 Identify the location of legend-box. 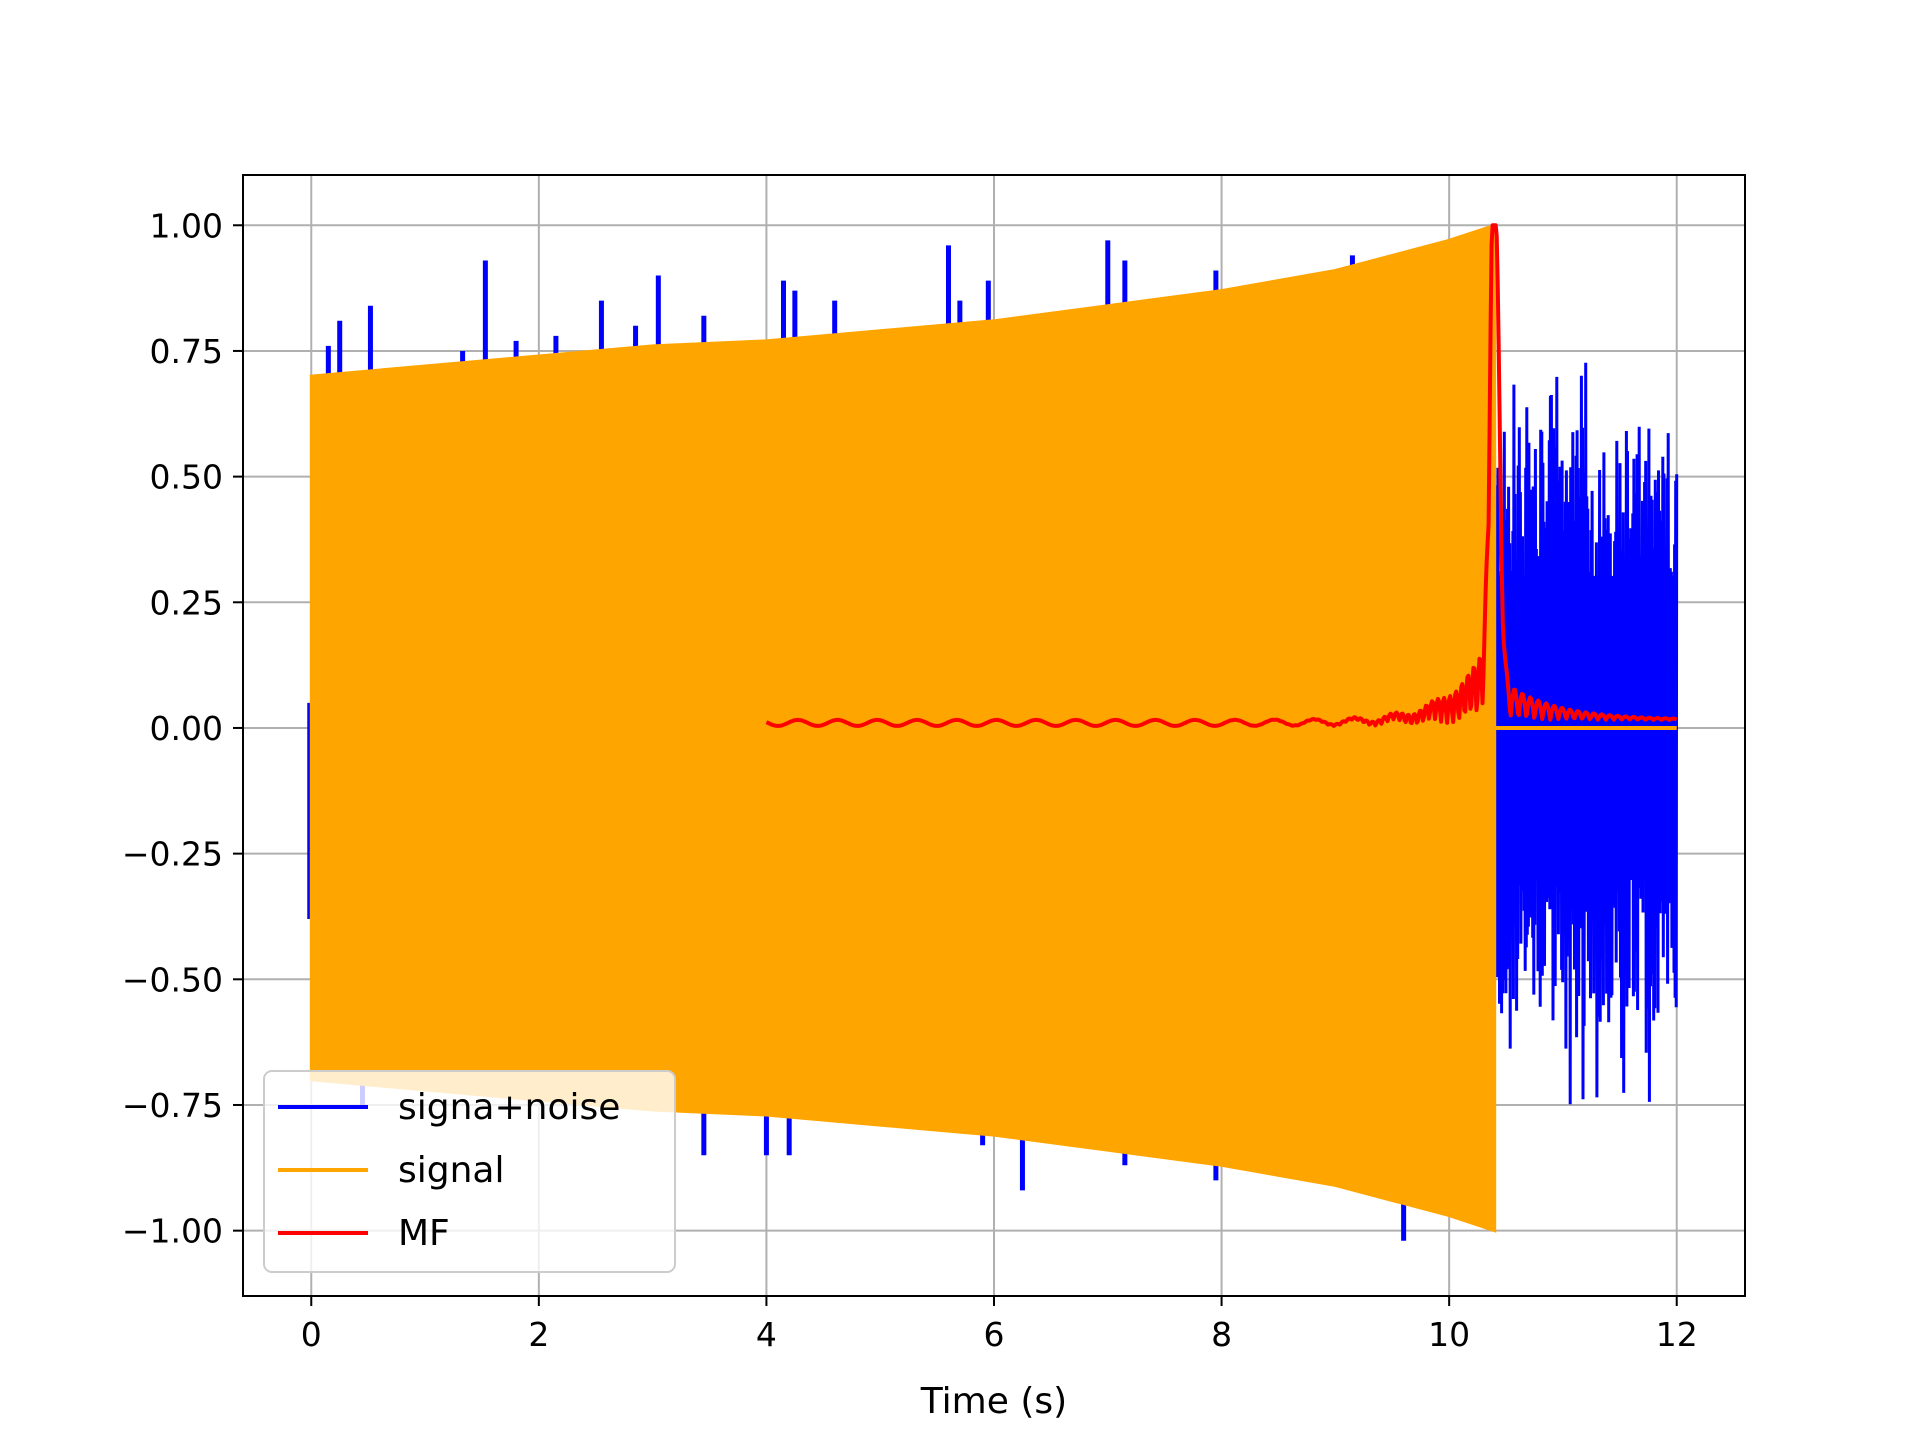
(469, 1171).